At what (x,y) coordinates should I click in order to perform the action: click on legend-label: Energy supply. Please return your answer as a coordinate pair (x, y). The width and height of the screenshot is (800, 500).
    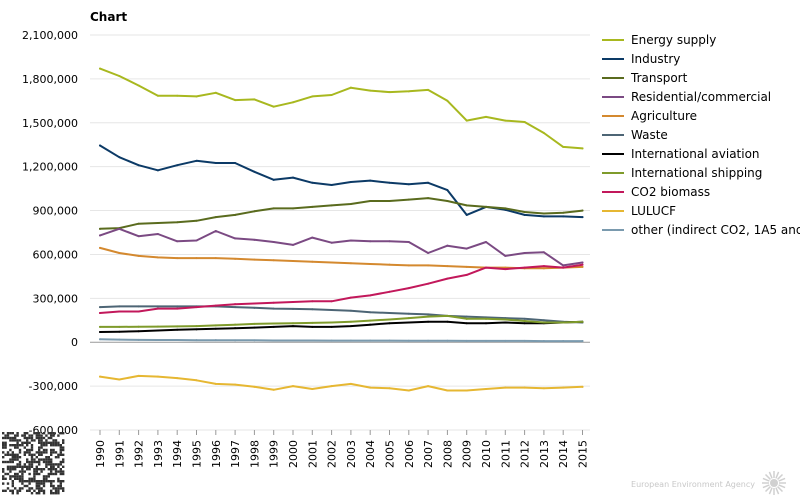
    Looking at the image, I should click on (673, 40).